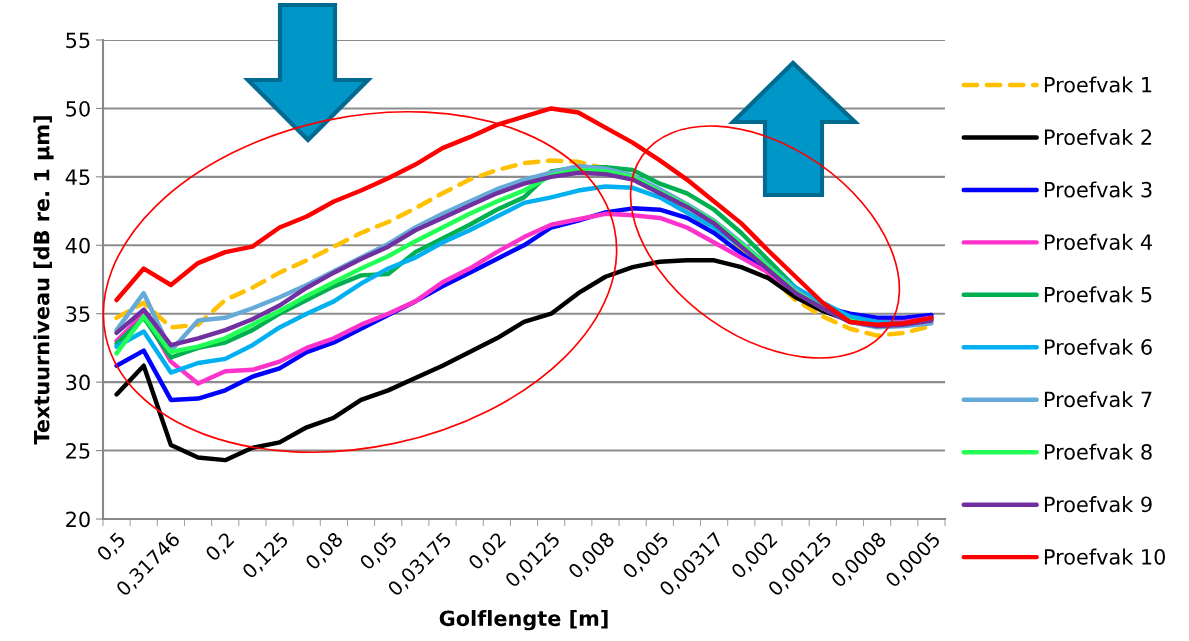 This screenshot has height=641, width=1189. I want to click on y-tick-label: 25, so click(78, 451).